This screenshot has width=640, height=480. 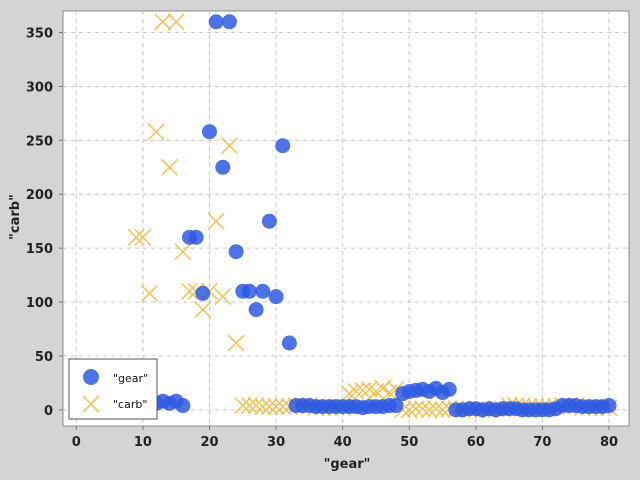 I want to click on legend-gear-marker, so click(x=91, y=377).